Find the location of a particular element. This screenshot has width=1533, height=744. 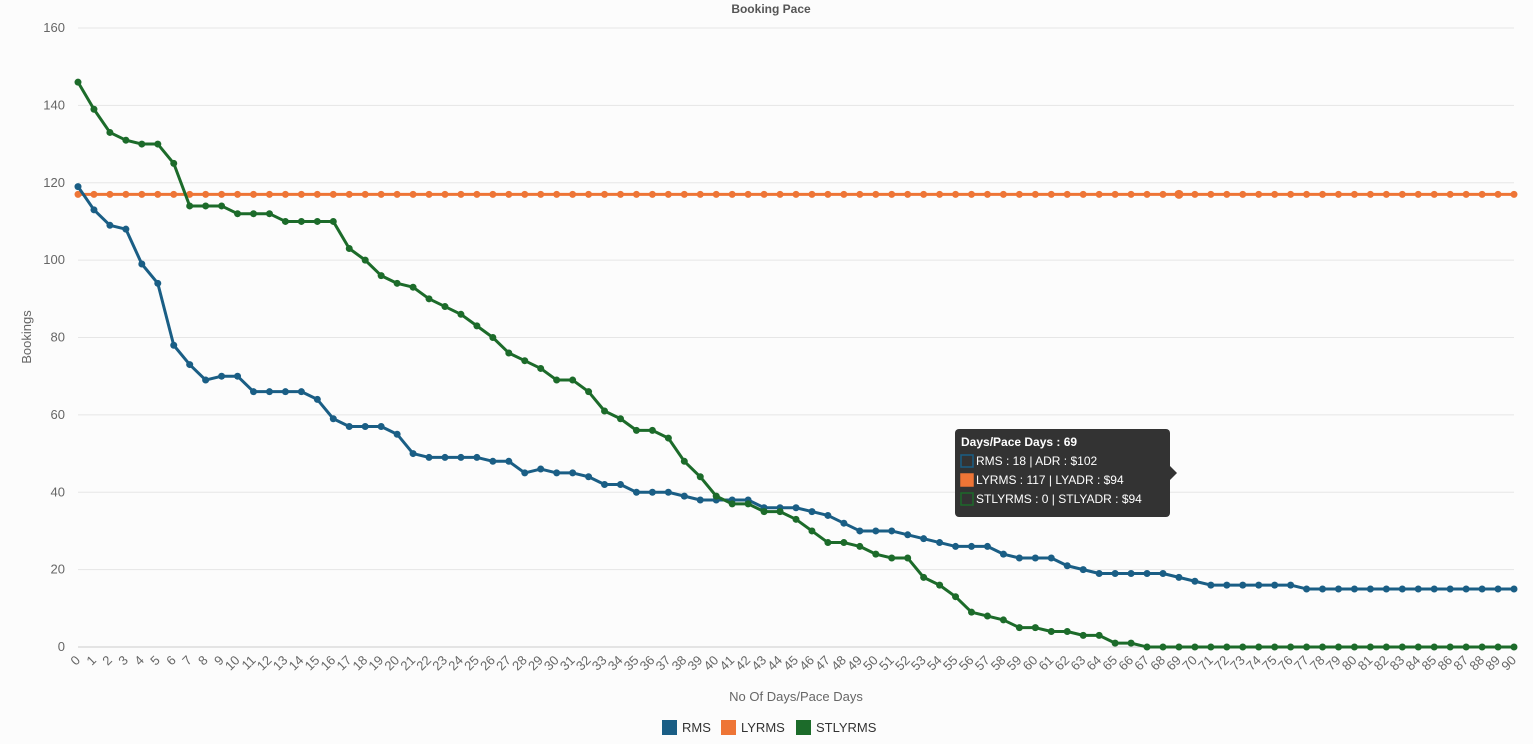

legend-item-lyrms: LYRMS is located at coordinates (753, 727).